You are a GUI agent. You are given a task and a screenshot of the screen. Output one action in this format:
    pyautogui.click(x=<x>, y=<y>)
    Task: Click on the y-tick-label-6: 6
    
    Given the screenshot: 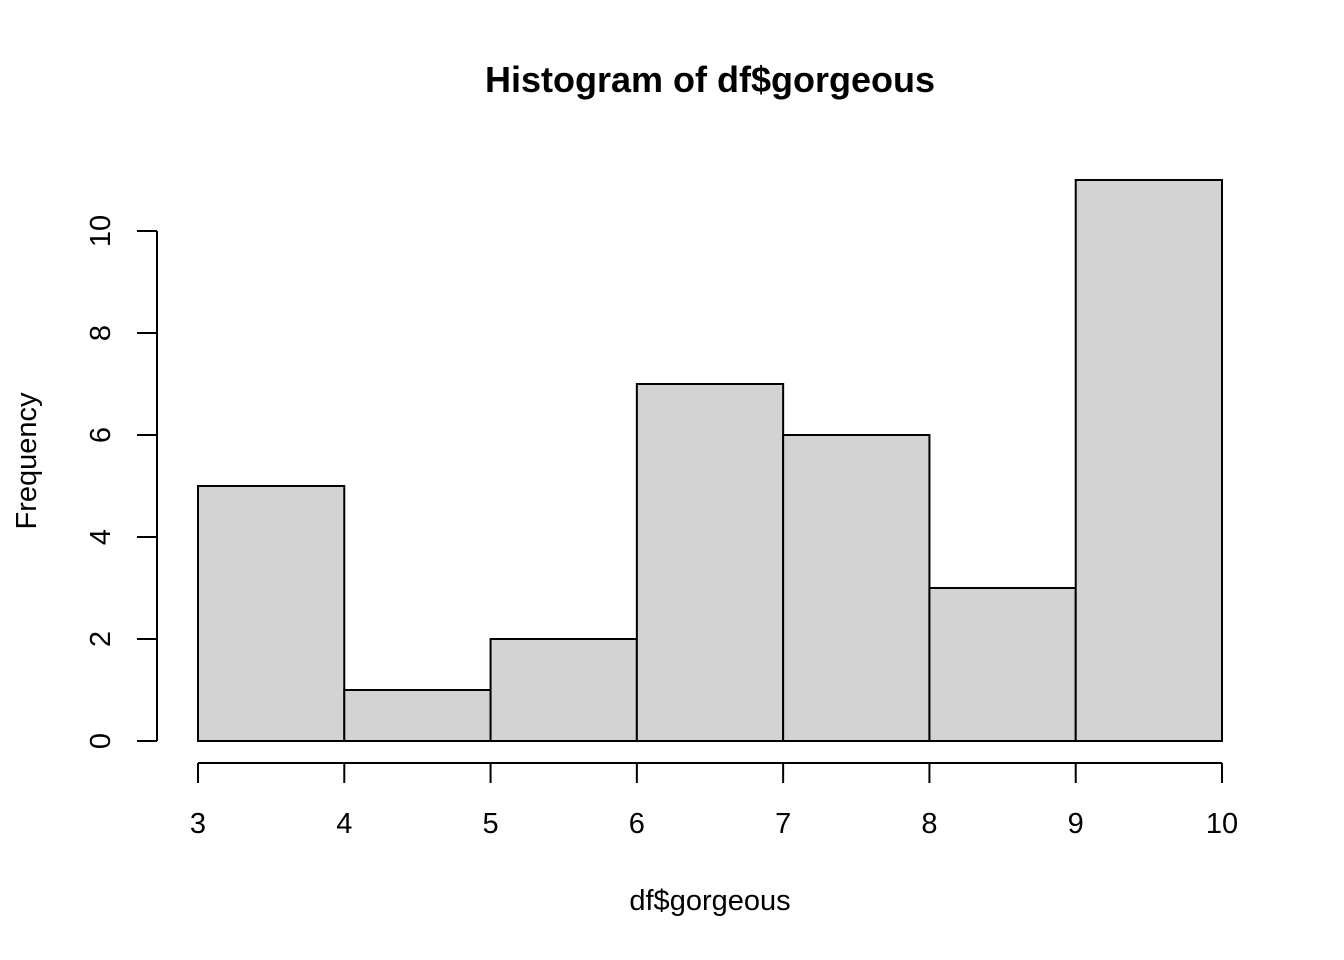 What is the action you would take?
    pyautogui.click(x=101, y=435)
    